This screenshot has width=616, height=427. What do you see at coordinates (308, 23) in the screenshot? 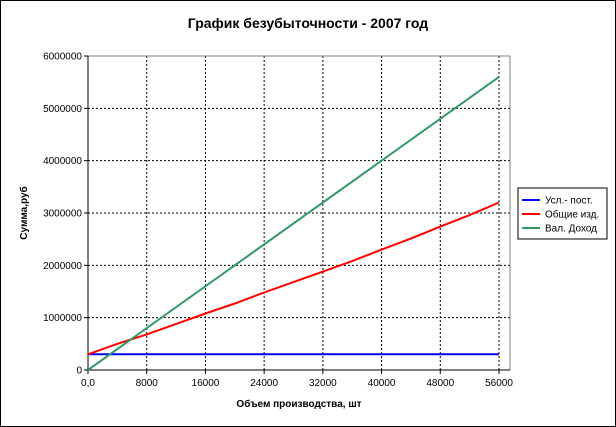
I see `chart-title: График безубыточности - 2007 год` at bounding box center [308, 23].